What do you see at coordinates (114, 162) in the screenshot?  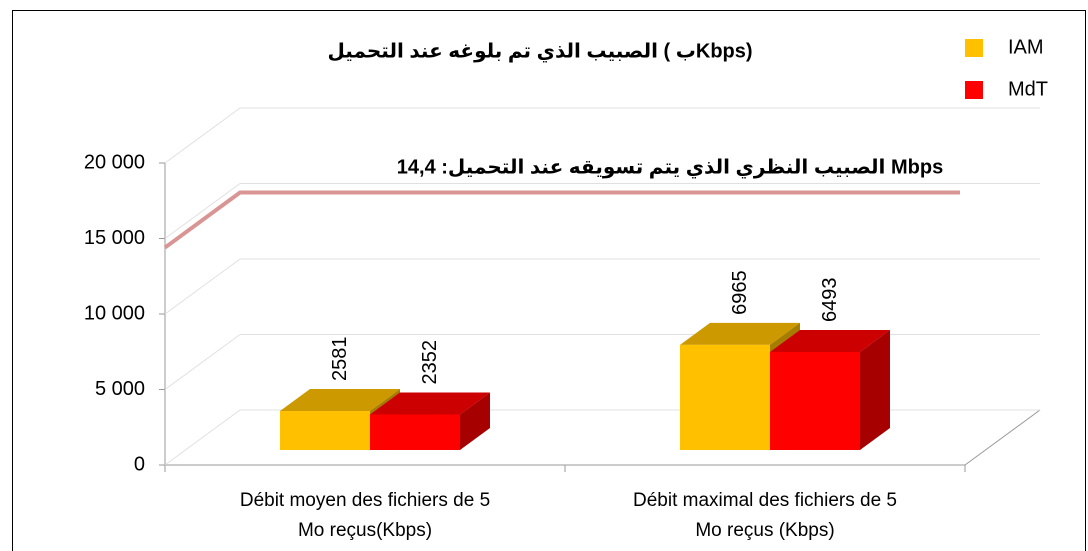 I see `y-tick-label: 20 000` at bounding box center [114, 162].